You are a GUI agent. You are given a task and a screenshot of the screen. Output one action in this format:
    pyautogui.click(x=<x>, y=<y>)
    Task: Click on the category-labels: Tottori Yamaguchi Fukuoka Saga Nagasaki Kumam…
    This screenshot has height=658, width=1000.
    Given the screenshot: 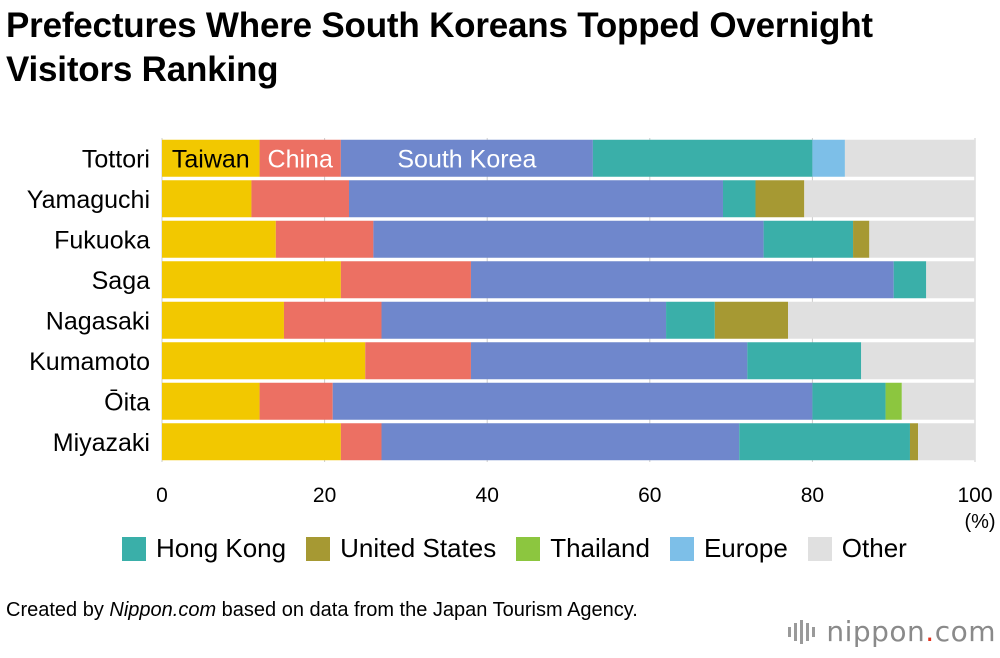 What is the action you would take?
    pyautogui.click(x=88, y=301)
    